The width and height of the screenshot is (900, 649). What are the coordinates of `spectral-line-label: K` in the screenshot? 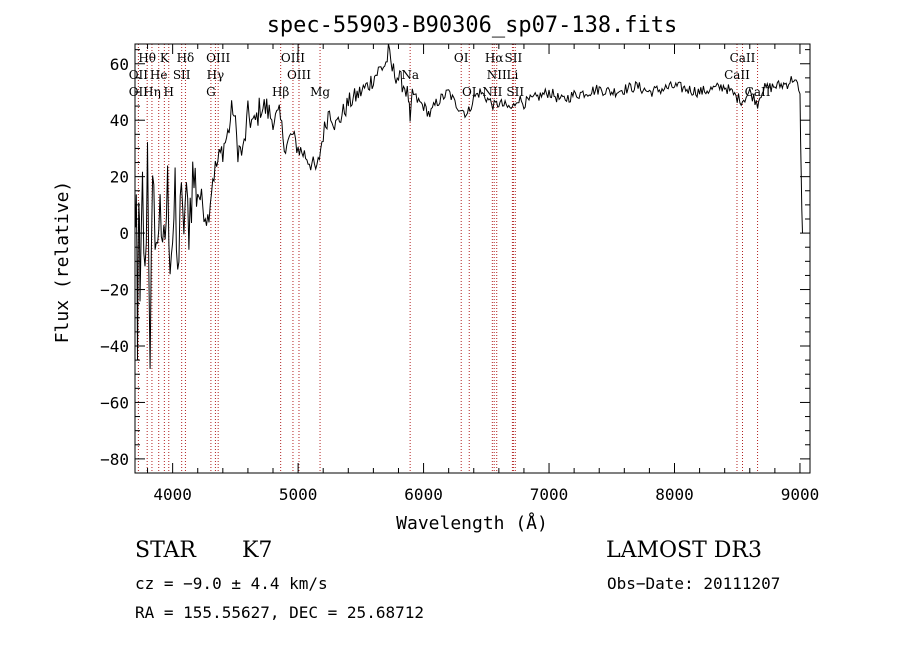 It's located at (165, 58).